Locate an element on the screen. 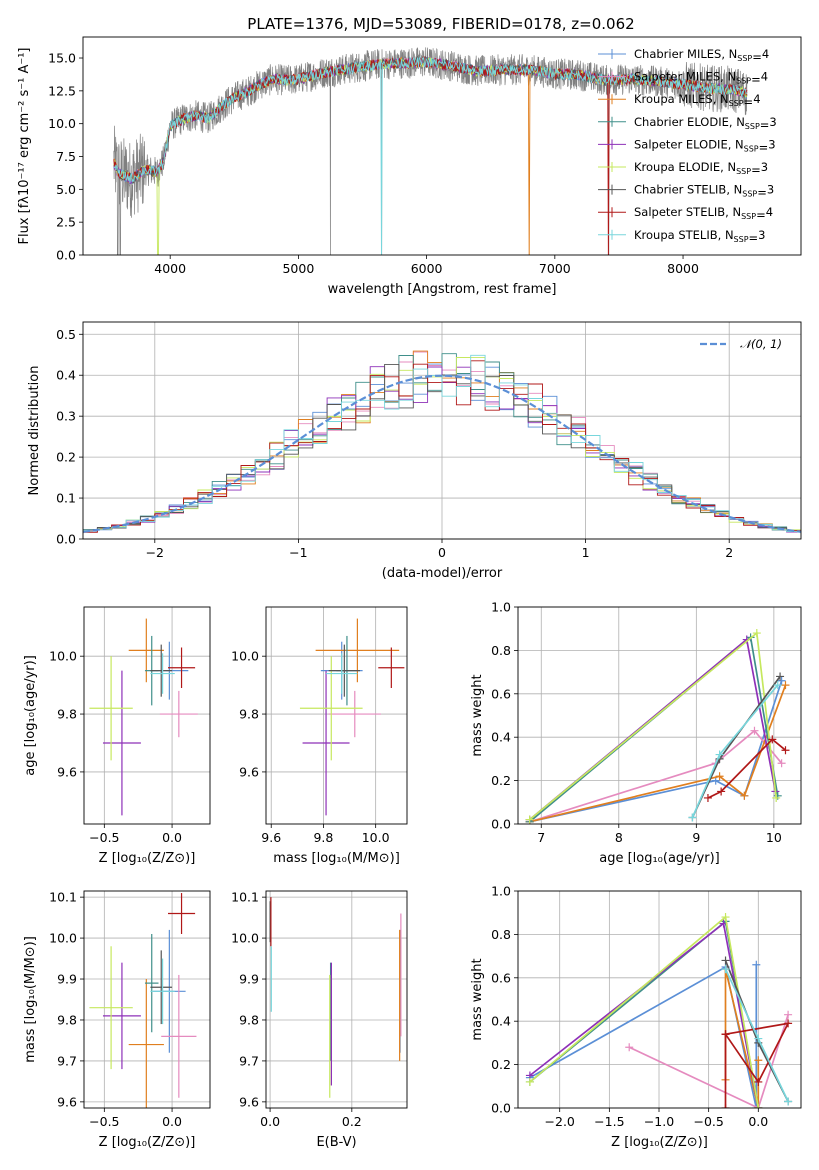  x-tick-label: 10.0 is located at coordinates (376, 837).